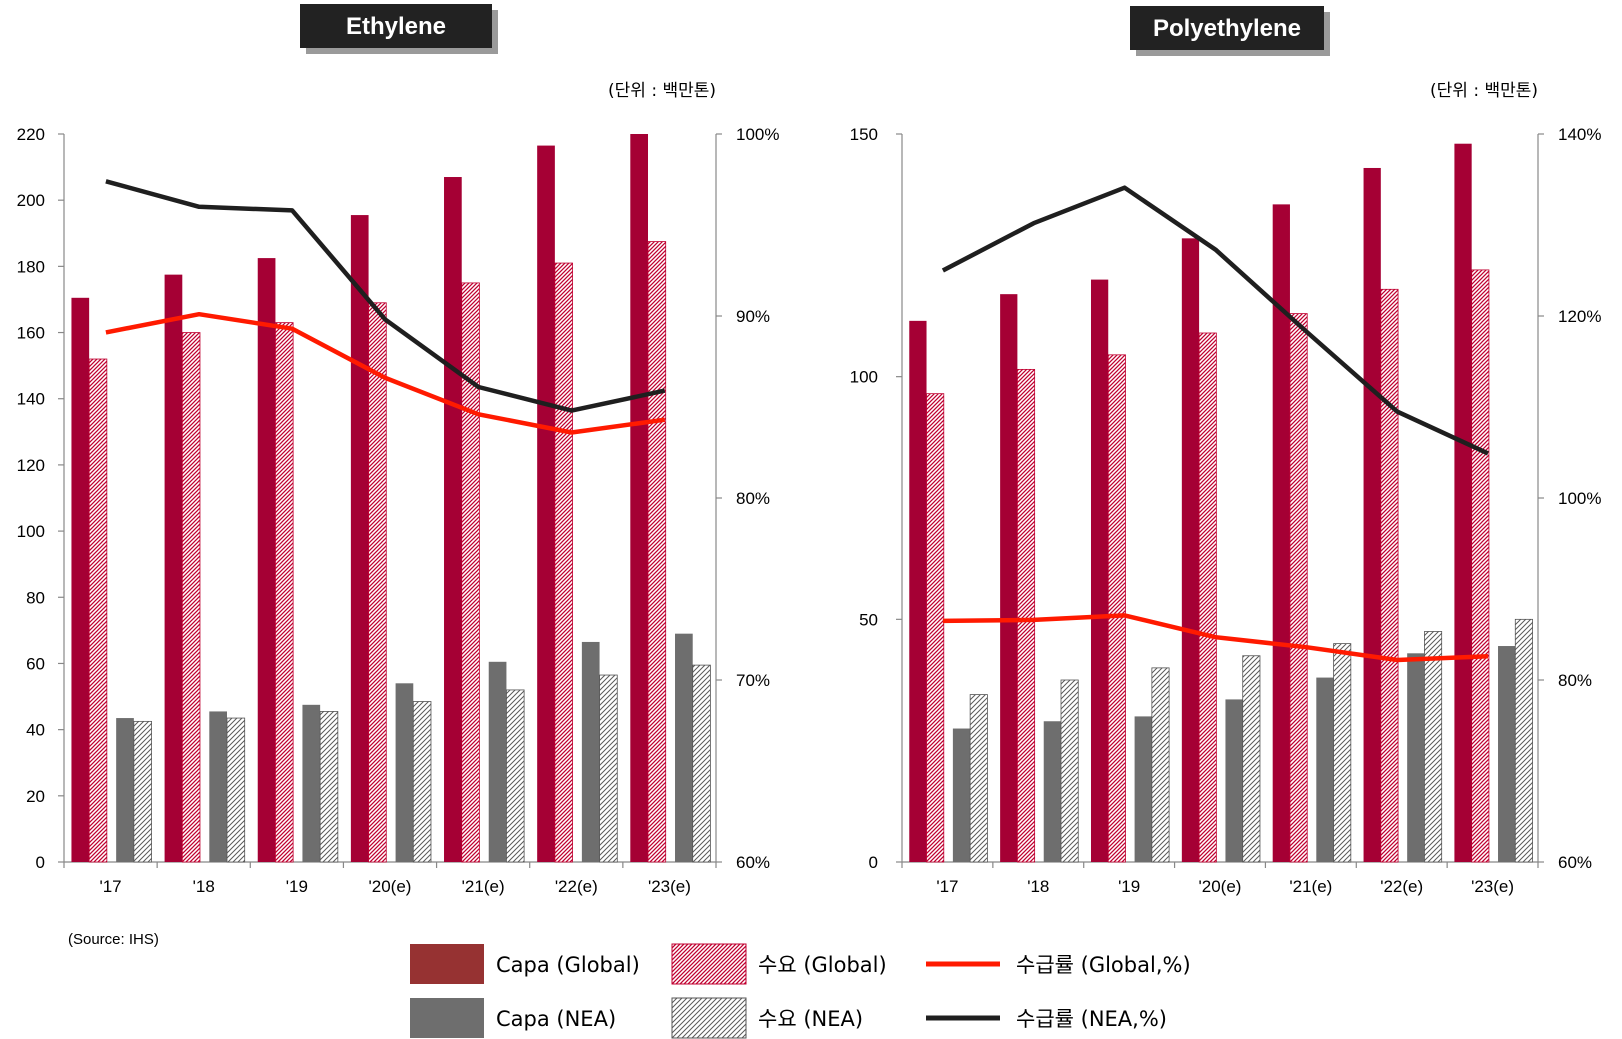 The image size is (1622, 1039). Describe the element at coordinates (35, 796) in the screenshot. I see `left-tick-label: 20` at that location.